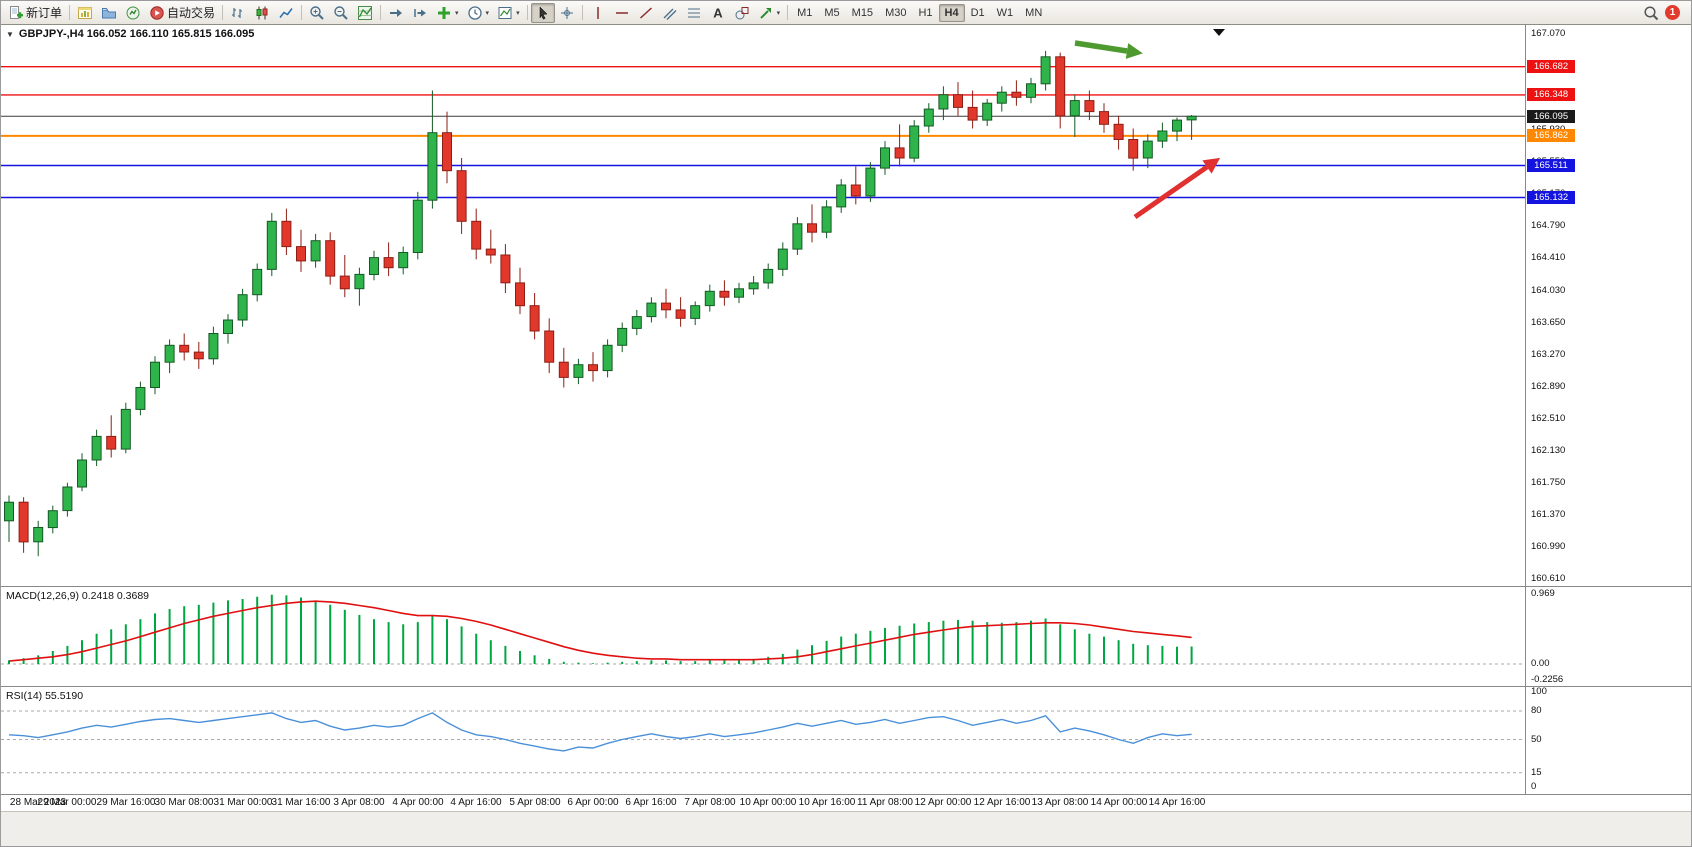 This screenshot has width=1692, height=847. Describe the element at coordinates (44, 13) in the screenshot. I see `new-order-button-label: 新订单` at that location.